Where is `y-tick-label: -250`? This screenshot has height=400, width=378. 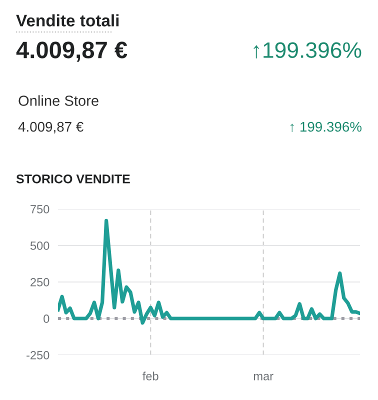 y-tick-label: -250 is located at coordinates (38, 355).